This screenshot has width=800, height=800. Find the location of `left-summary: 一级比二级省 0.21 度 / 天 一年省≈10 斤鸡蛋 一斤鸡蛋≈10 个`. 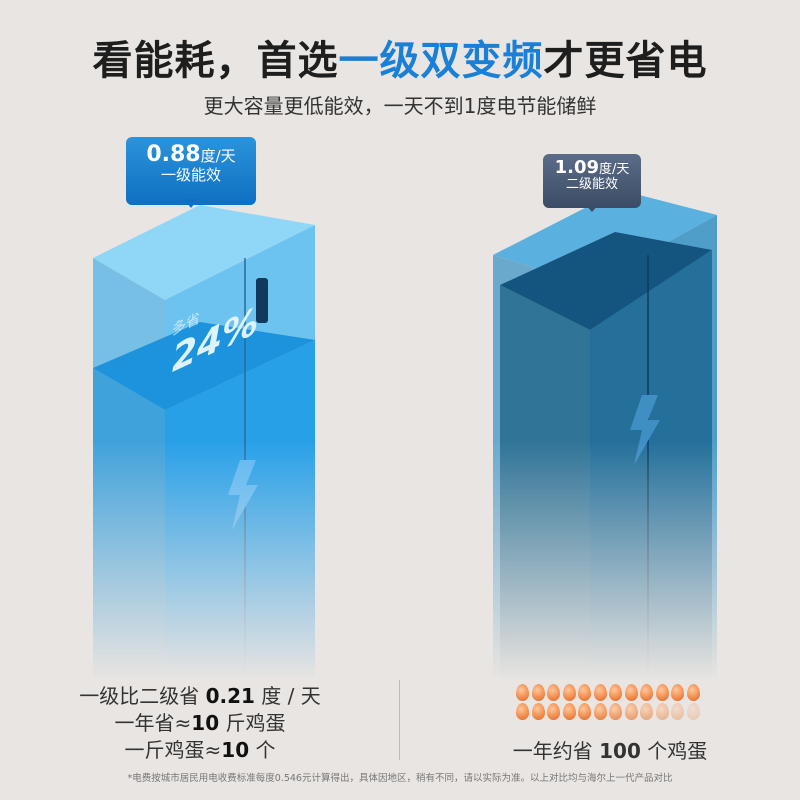

left-summary: 一级比二级省 0.21 度 / 天 一年省≈10 斤鸡蛋 一斤鸡蛋≈10 个 is located at coordinates (200, 723).